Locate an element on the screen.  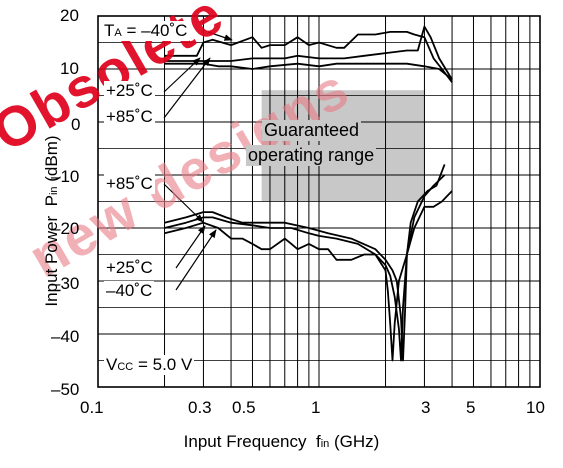
ta-subscript: A is located at coordinates (118, 33).